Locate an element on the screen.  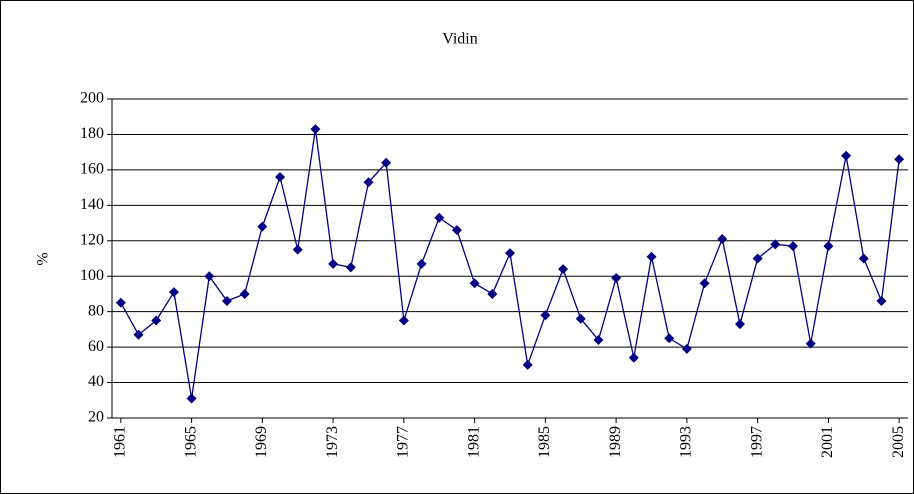
x-tick-label: 1969 is located at coordinates (261, 442).